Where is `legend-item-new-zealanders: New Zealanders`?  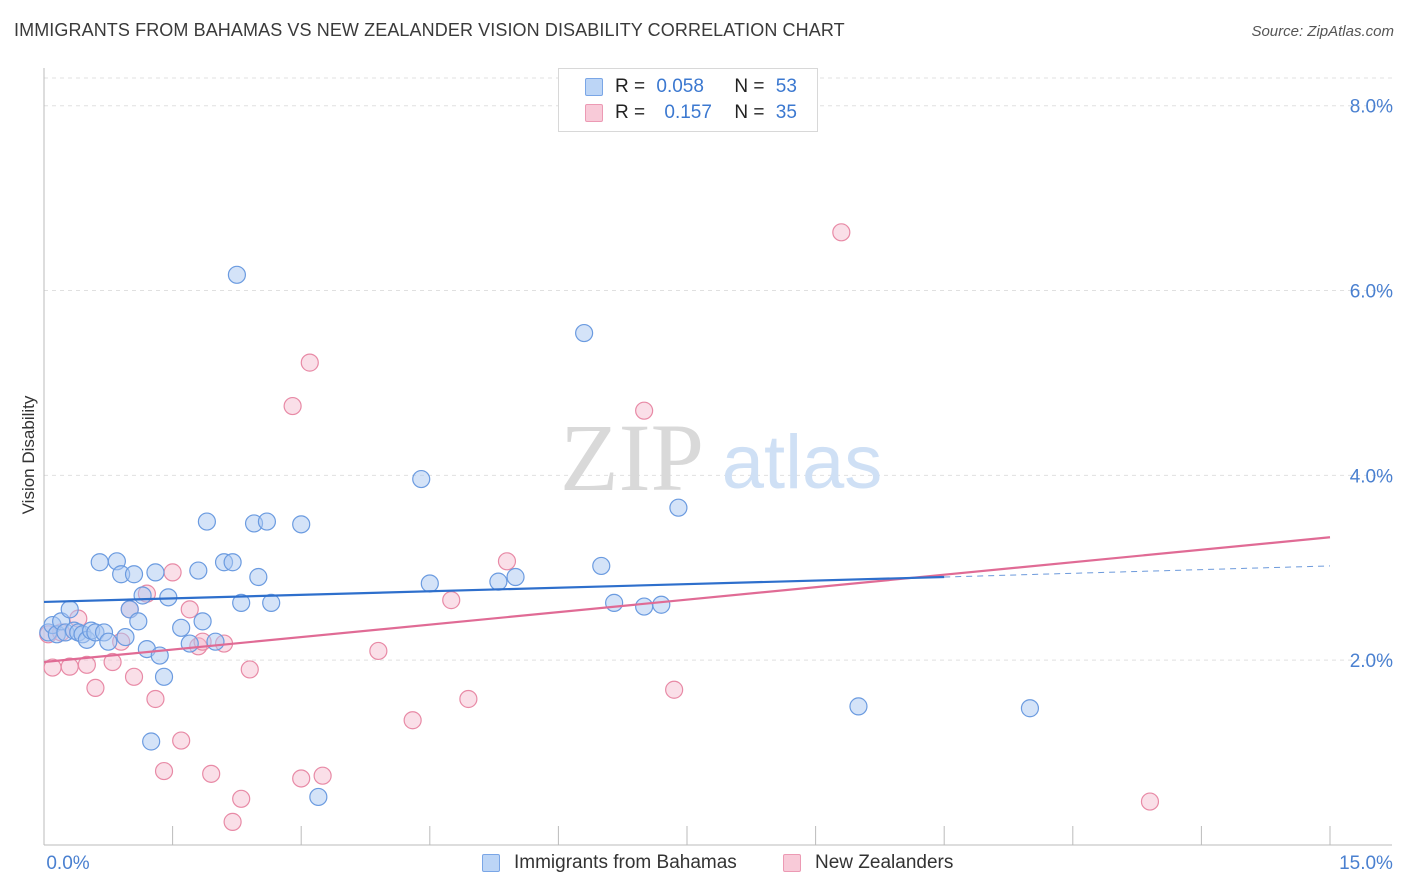 legend-item-new-zealanders: New Zealanders is located at coordinates (868, 863).